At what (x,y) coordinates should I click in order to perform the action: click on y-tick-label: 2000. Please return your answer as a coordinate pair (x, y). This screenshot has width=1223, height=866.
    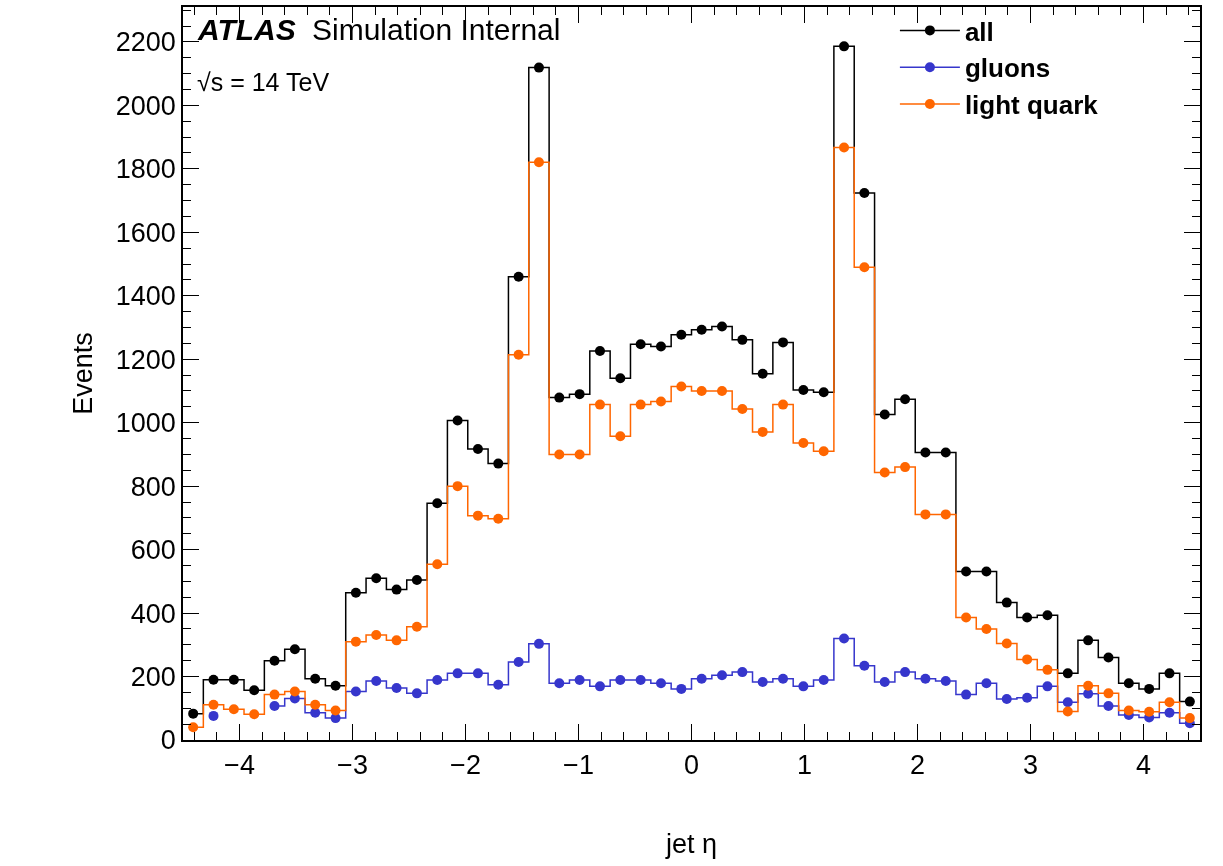
    Looking at the image, I should click on (145, 105).